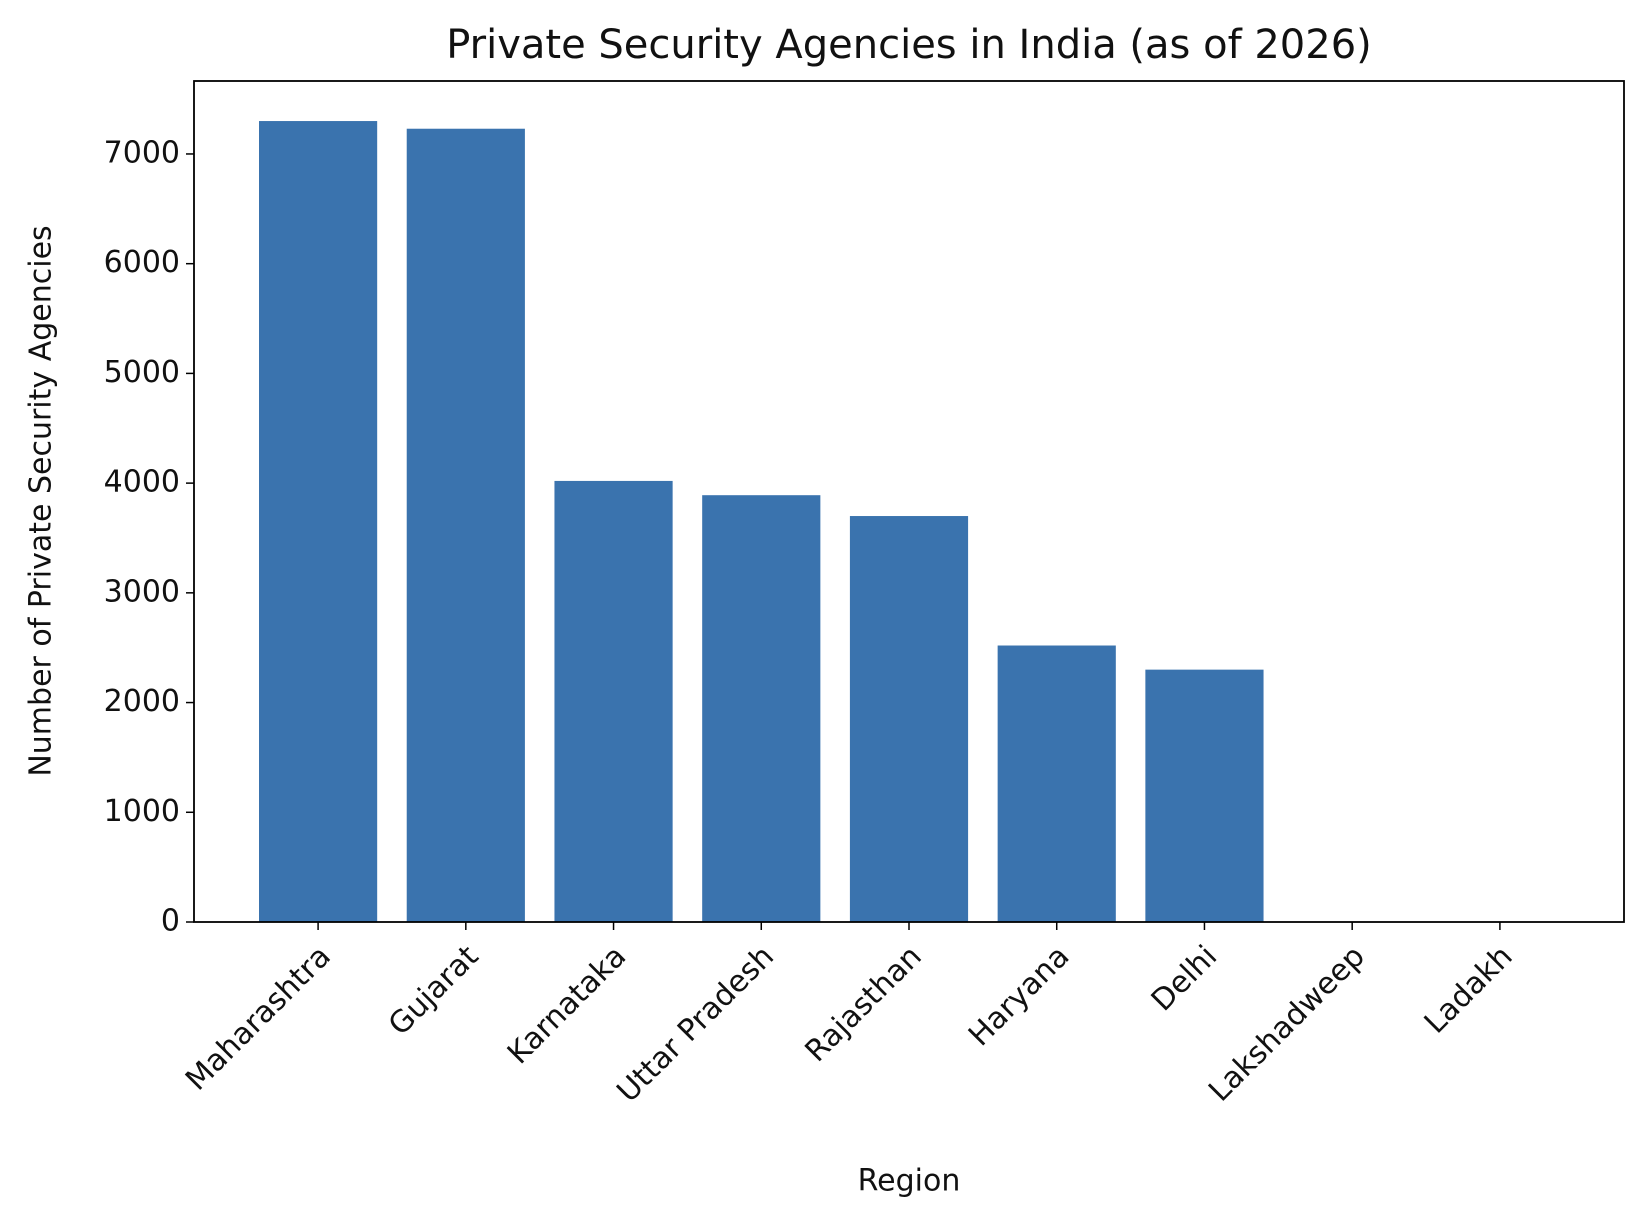  What do you see at coordinates (142, 811) in the screenshot?
I see `y-tick-label: 1000` at bounding box center [142, 811].